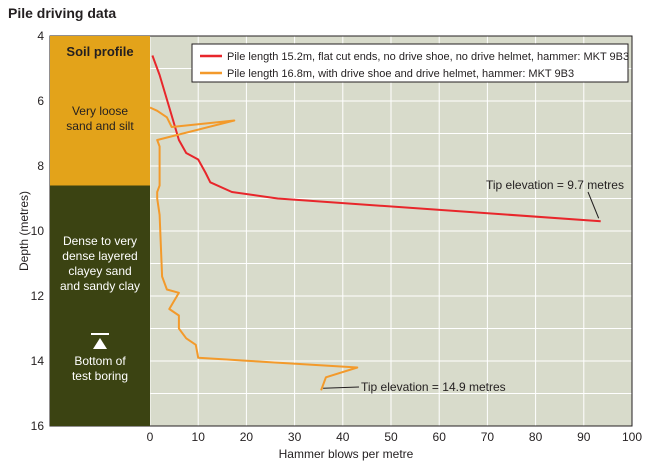 Image resolution: width=662 pixels, height=470 pixels. What do you see at coordinates (555, 185) in the screenshot?
I see `annotation-tip-1: Tip elevation = 9.7 metres` at bounding box center [555, 185].